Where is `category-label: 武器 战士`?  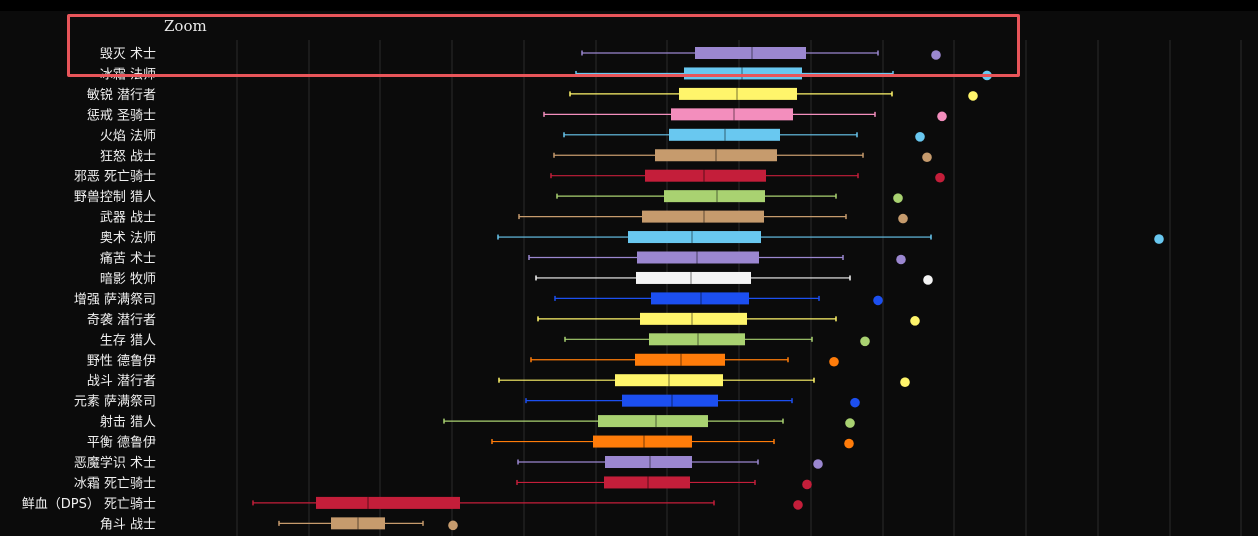 category-label: 武器 战士 is located at coordinates (128, 218).